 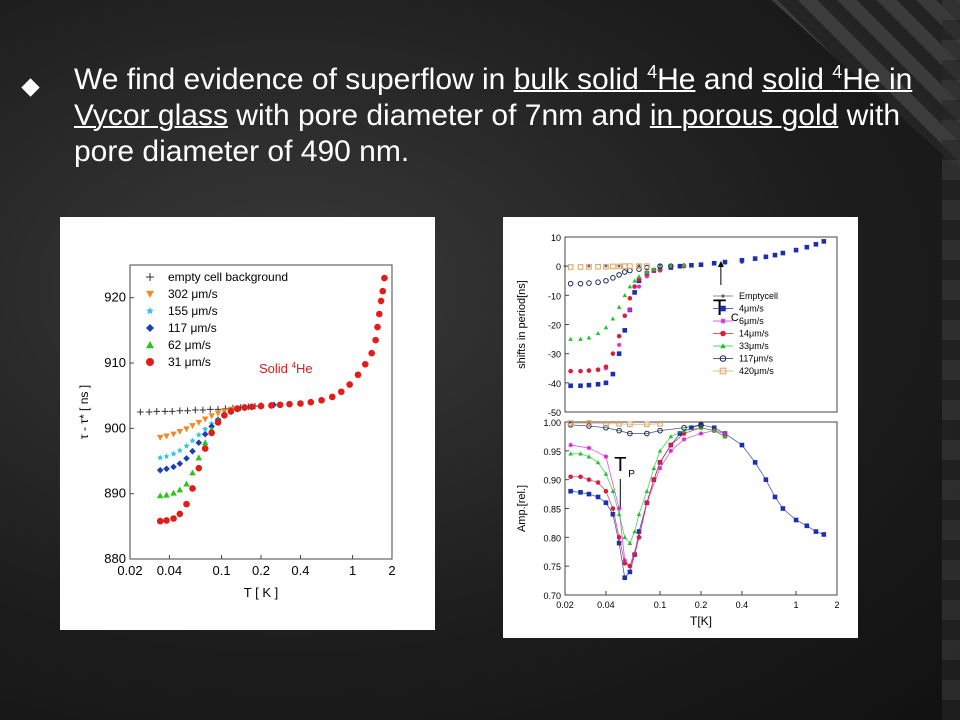 What do you see at coordinates (756, 371) in the screenshot?
I see `legend-label: 420μm/s` at bounding box center [756, 371].